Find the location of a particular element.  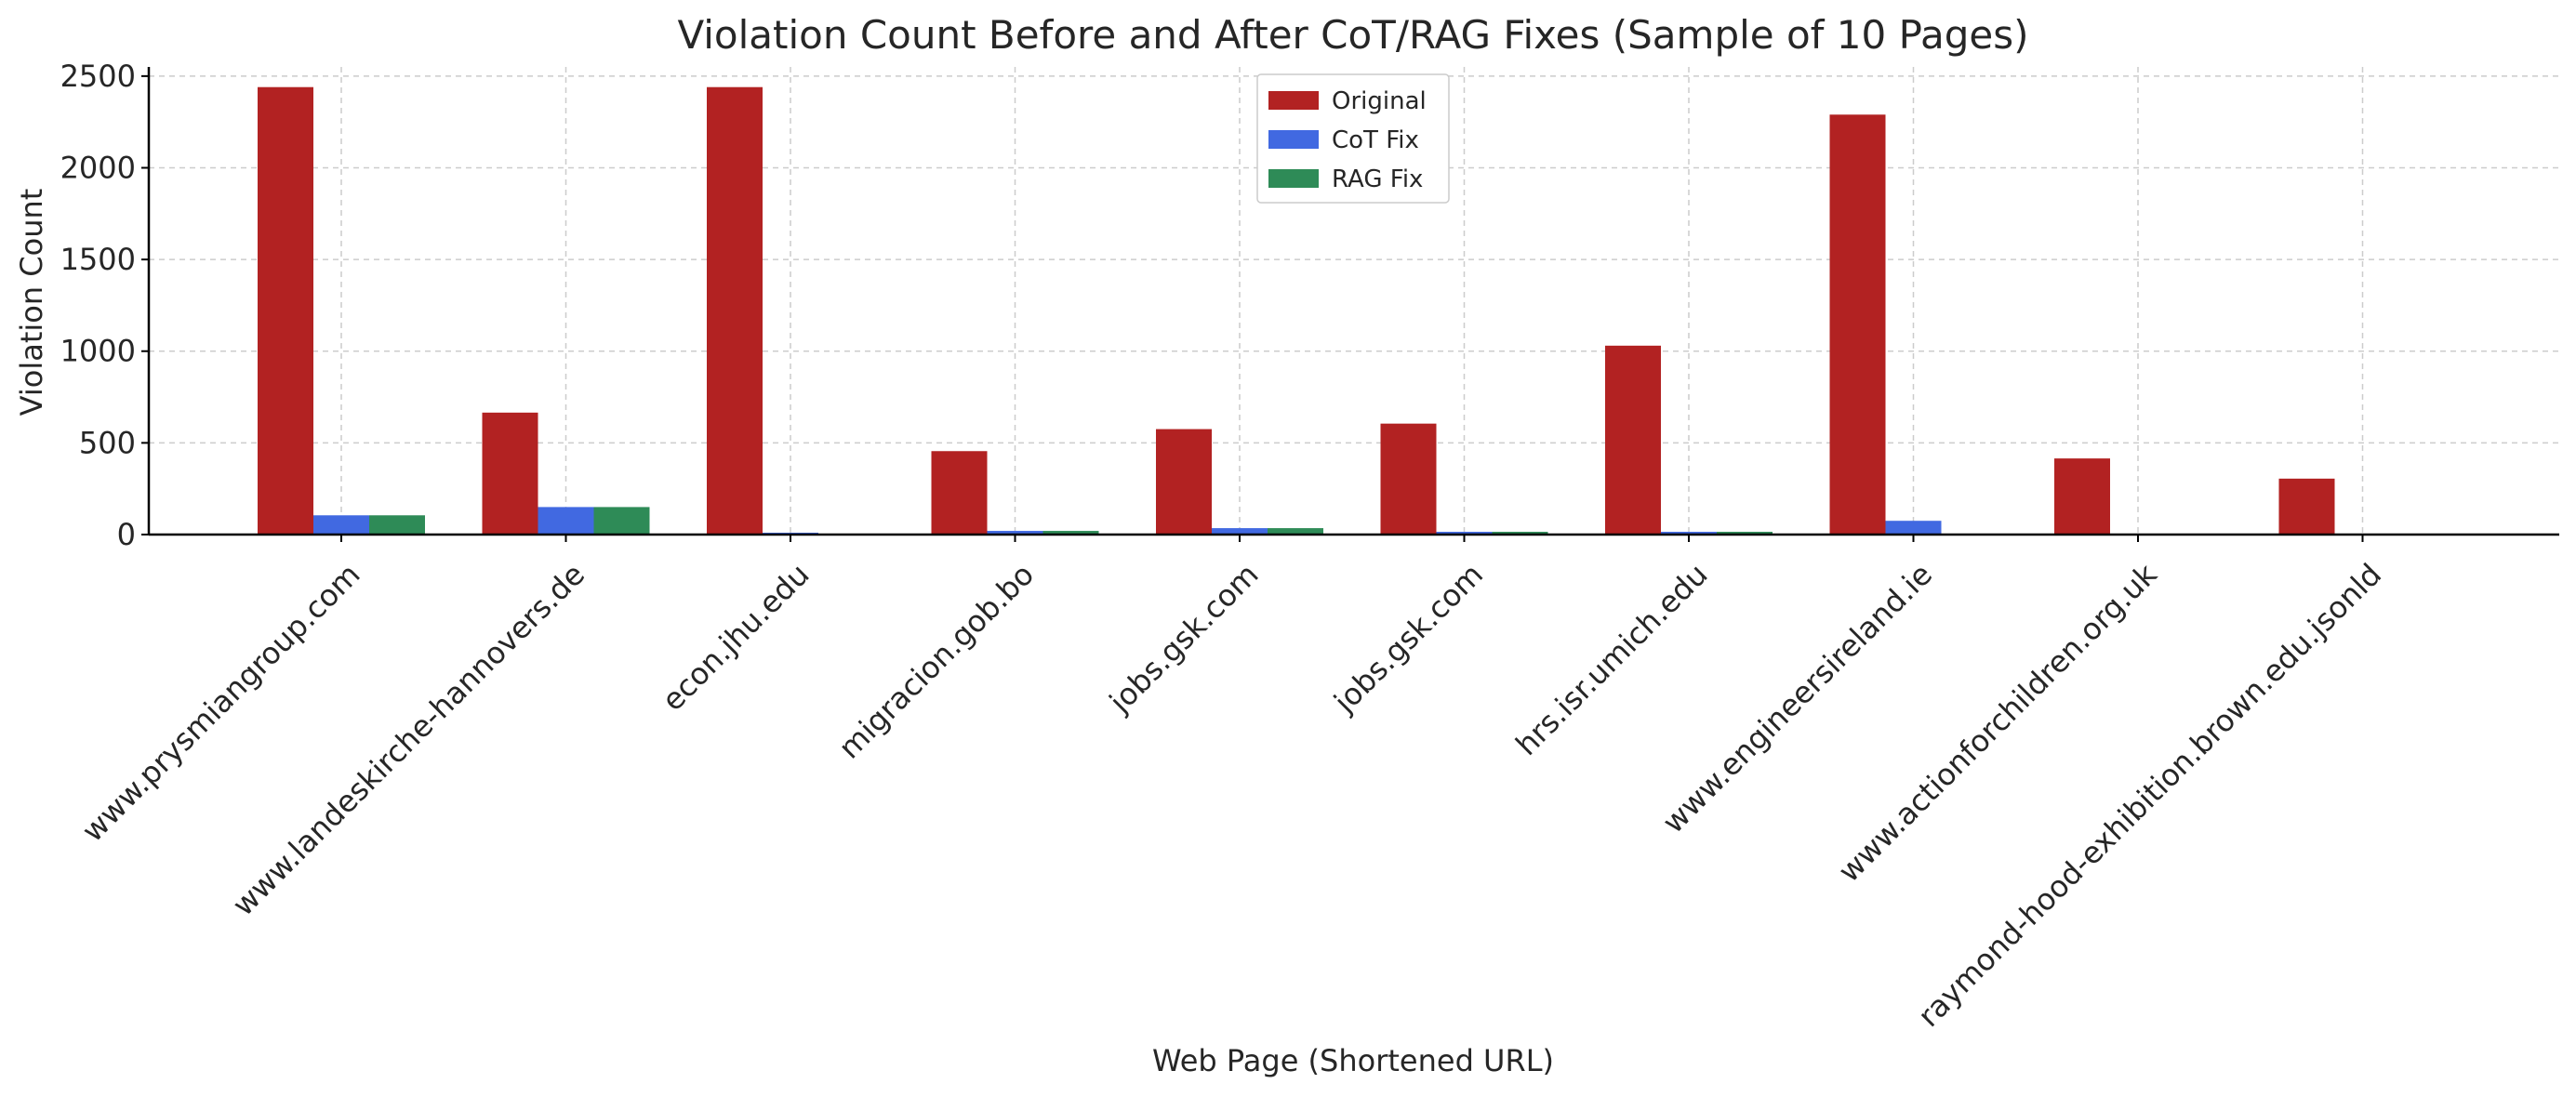

legend-label: Original is located at coordinates (1379, 101).